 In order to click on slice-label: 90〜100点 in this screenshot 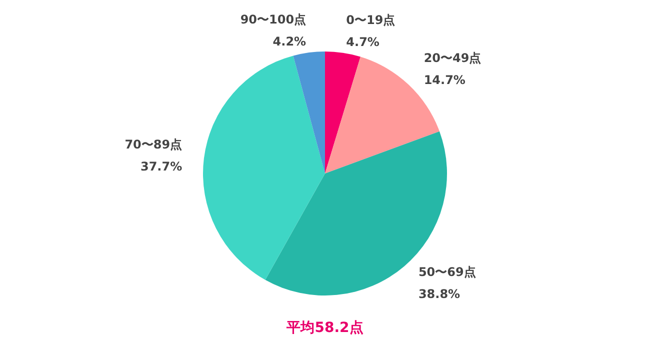, I will do `click(273, 19)`.